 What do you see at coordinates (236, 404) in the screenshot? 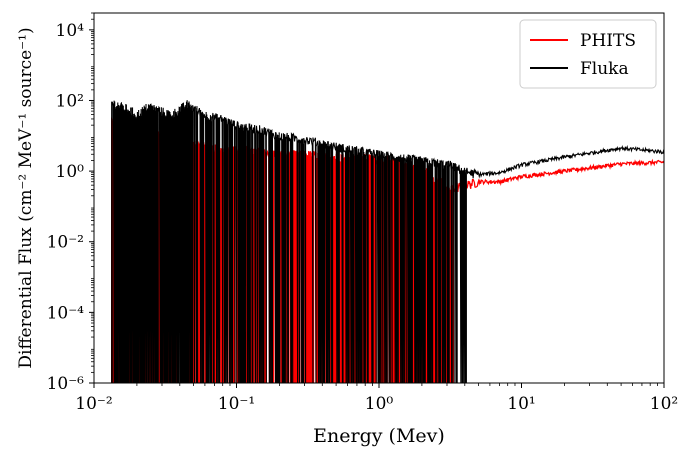
I see `x-tick-label: 10⁻¹` at bounding box center [236, 404].